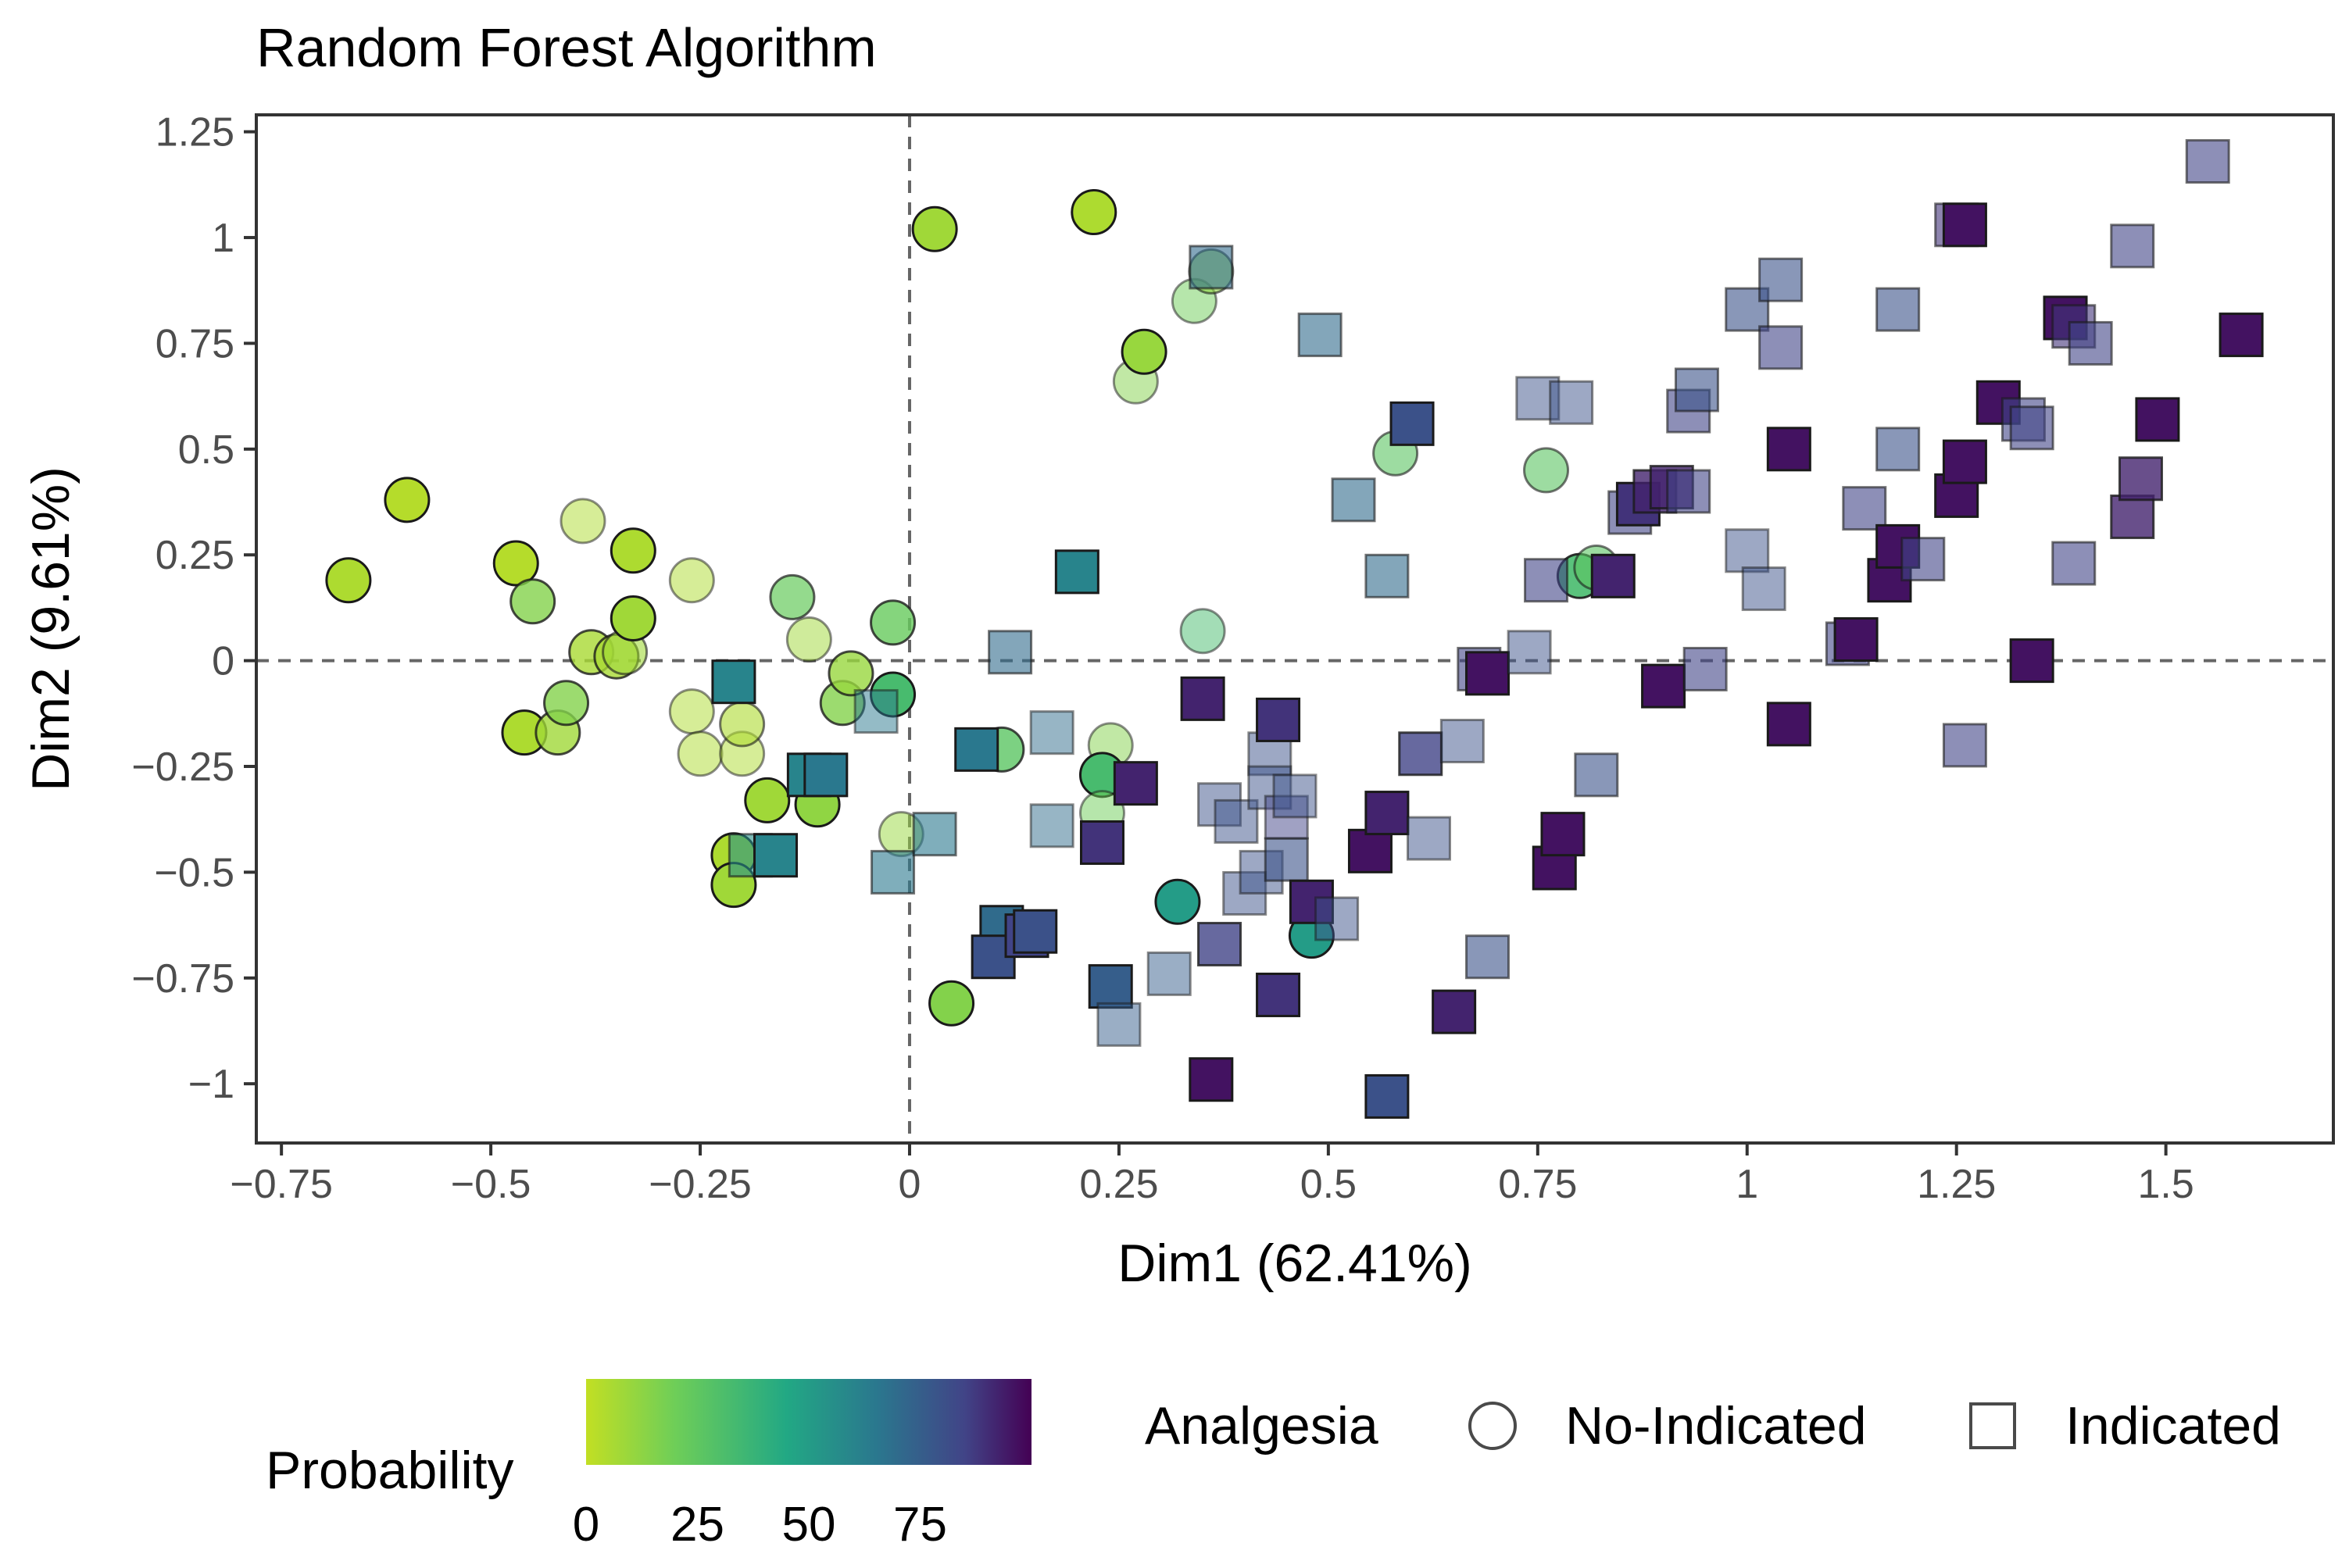  What do you see at coordinates (760, 1525) in the screenshot?
I see `colorbar-ticks: 0 25 50 75` at bounding box center [760, 1525].